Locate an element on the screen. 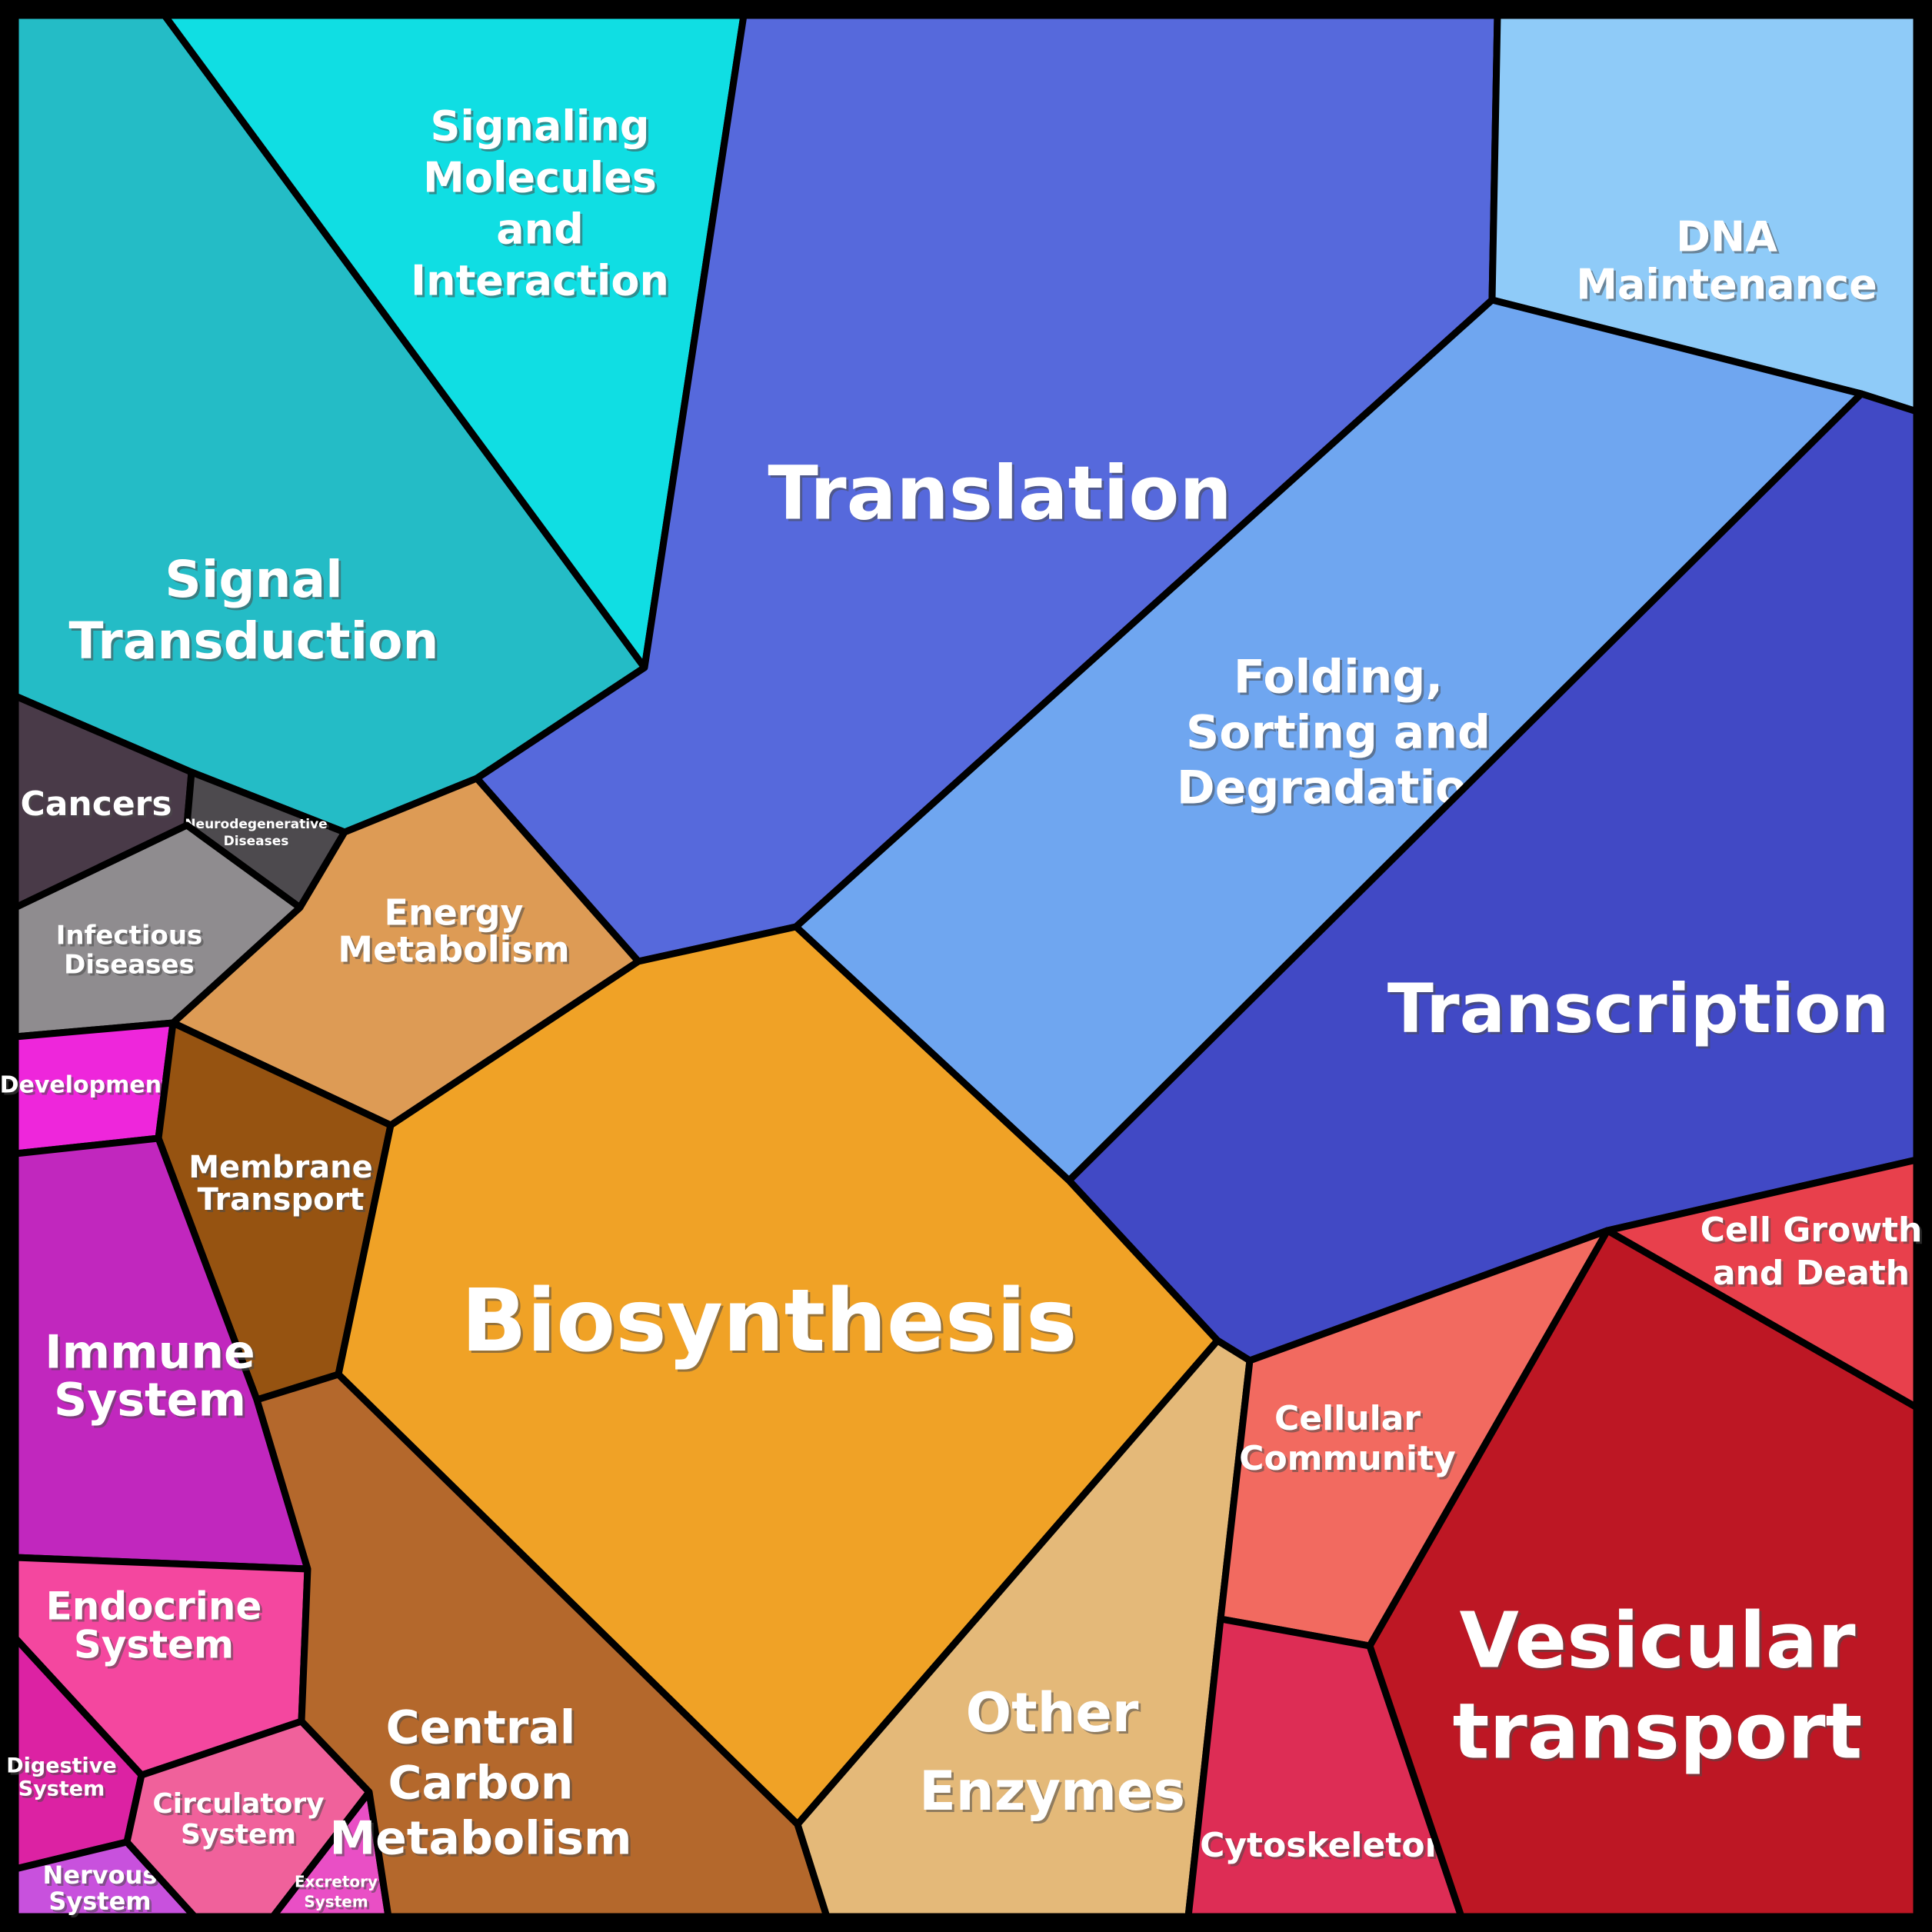 The image size is (1932, 1932). region-label-shadow-infectious-diseases-line-1: Diseases is located at coordinates (131, 967).